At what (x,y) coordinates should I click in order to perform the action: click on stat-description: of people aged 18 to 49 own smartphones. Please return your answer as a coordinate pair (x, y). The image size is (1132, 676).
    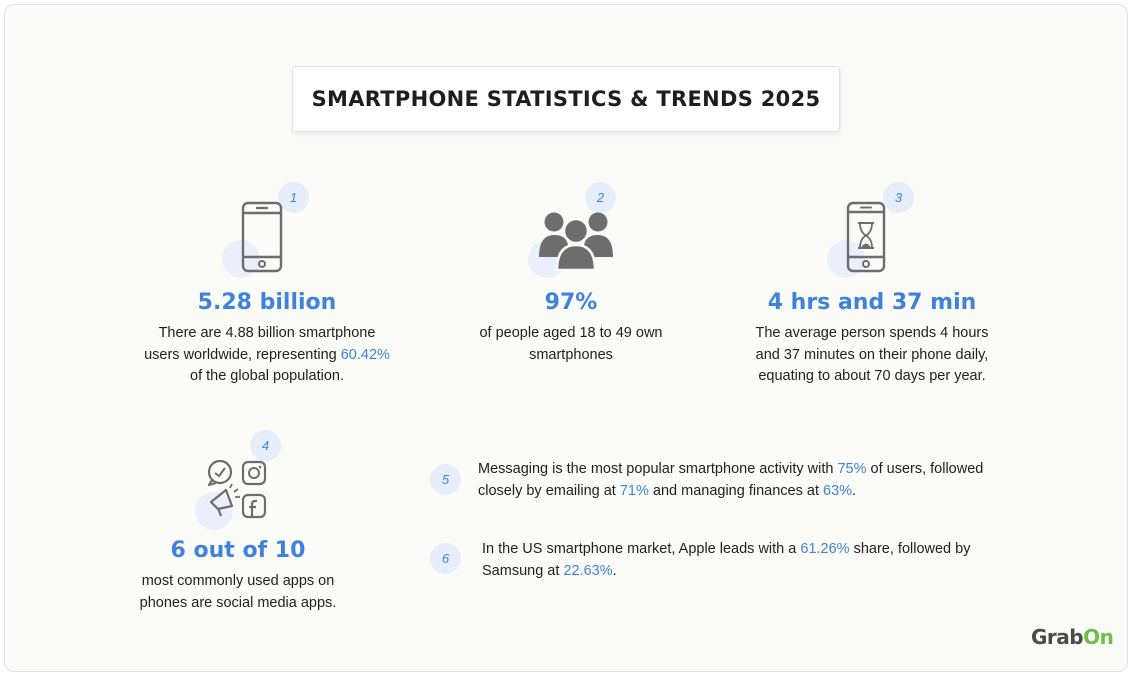
    Looking at the image, I should click on (571, 344).